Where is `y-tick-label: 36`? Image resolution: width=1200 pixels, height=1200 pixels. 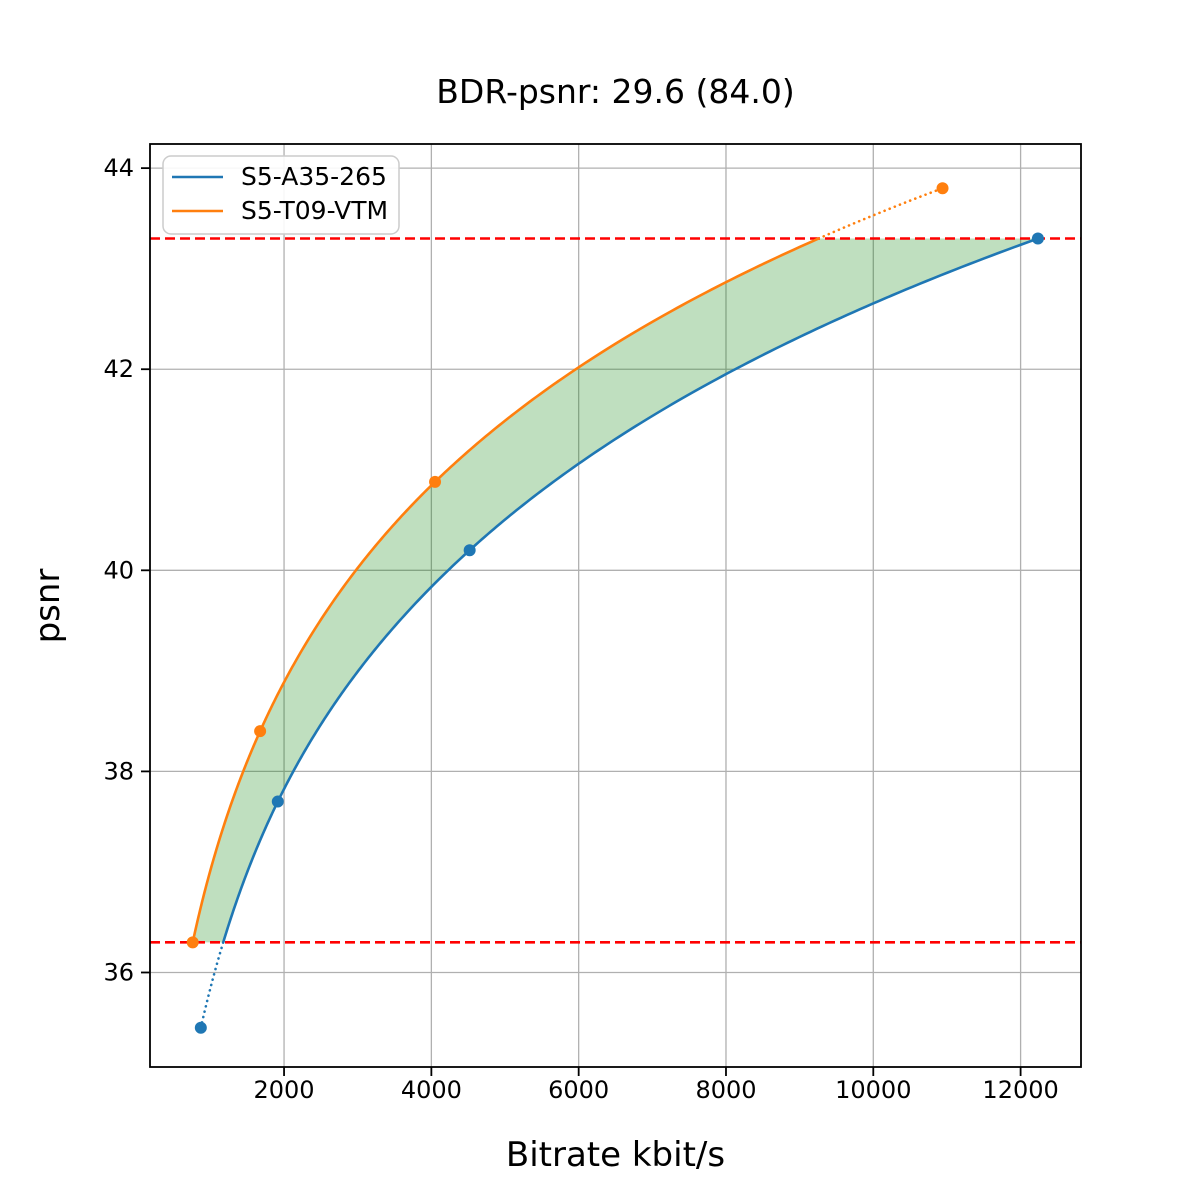 y-tick-label: 36 is located at coordinates (118, 972).